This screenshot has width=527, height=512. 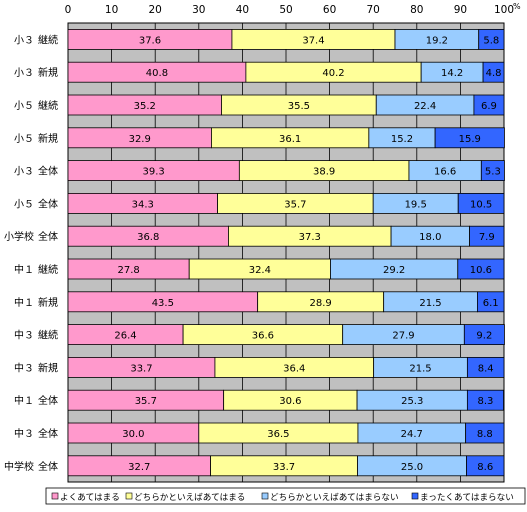 What do you see at coordinates (140, 139) in the screenshot?
I see `bar-value-label: 32.9` at bounding box center [140, 139].